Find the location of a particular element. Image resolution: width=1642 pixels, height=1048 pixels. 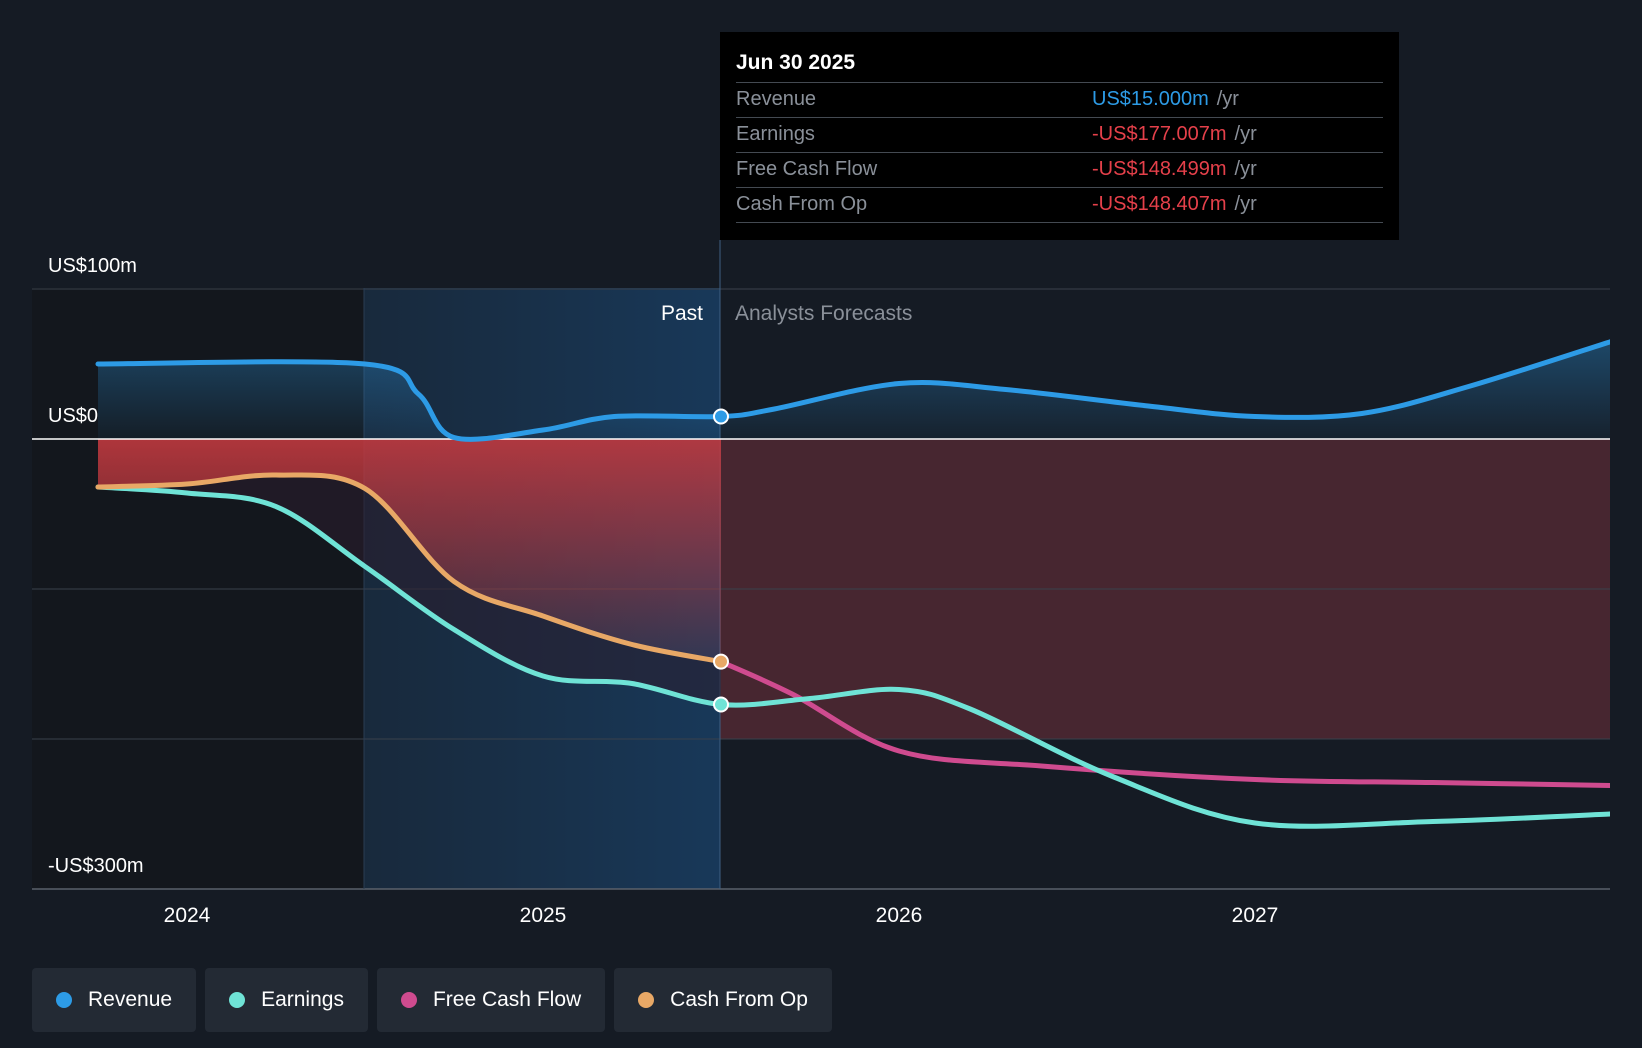

earnings-dot-icon is located at coordinates (237, 1000).